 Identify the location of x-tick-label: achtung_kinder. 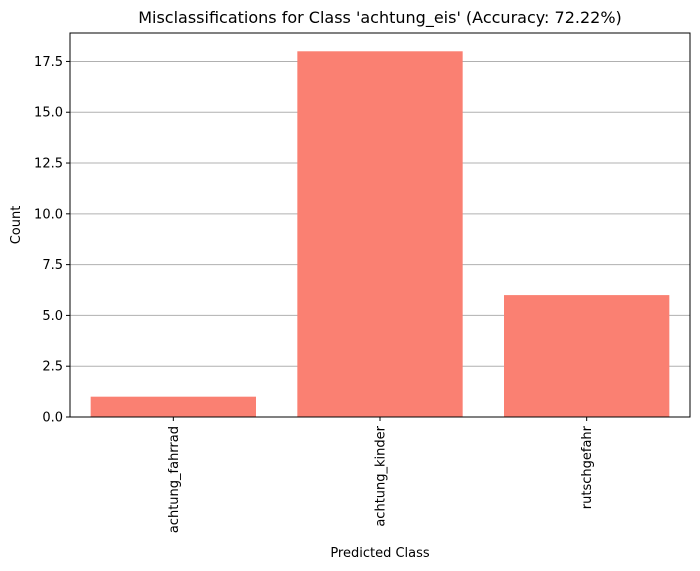
(381, 475).